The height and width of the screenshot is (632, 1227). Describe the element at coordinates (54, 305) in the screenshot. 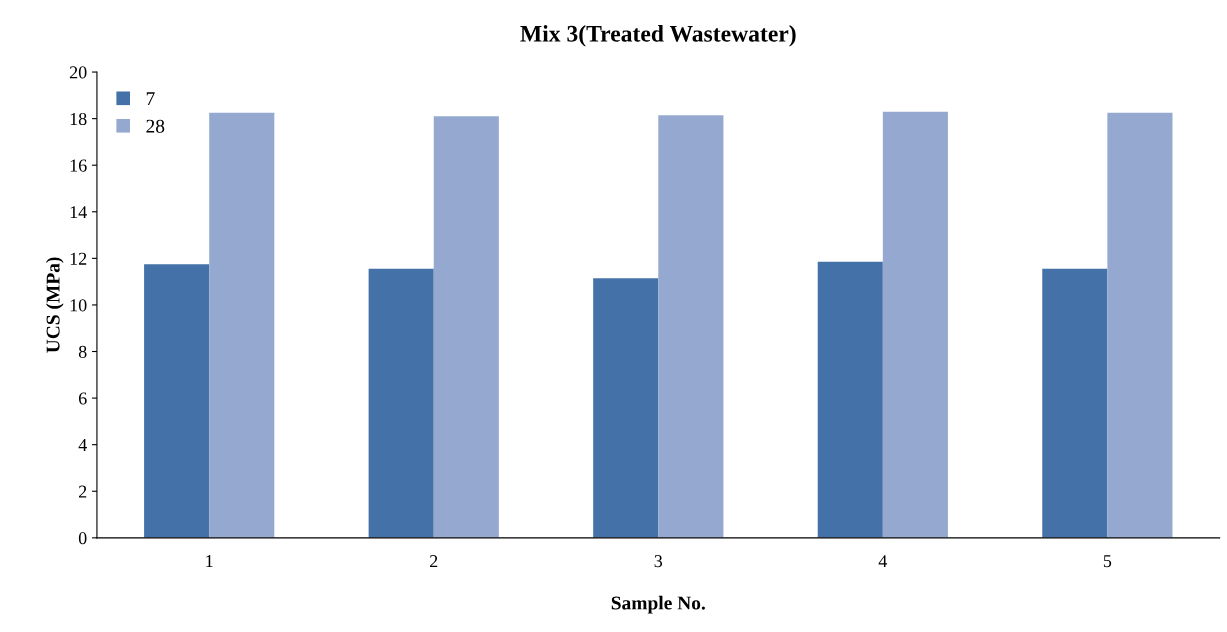

I see `y-axis-title: UCS (MPa)` at that location.